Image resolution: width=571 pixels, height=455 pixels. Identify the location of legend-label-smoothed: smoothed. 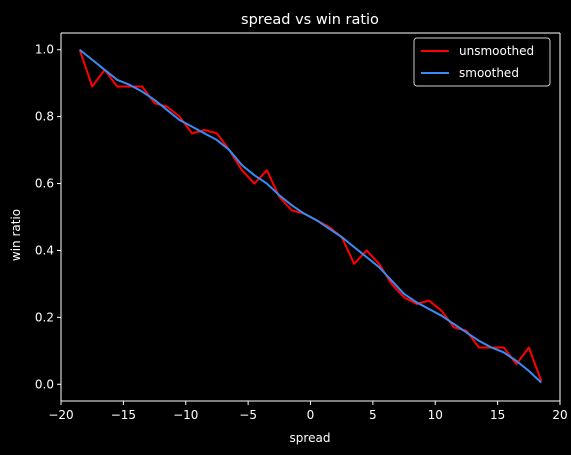
(489, 73).